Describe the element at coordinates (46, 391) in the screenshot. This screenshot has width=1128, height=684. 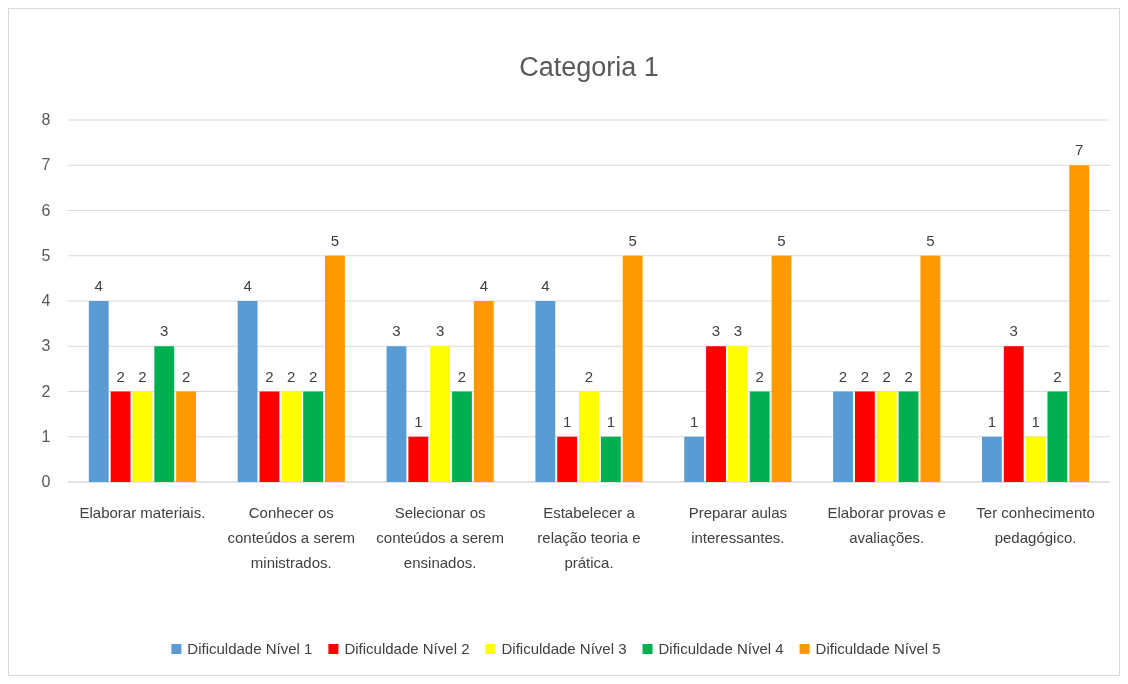
I see `y-tick-label: 2` at that location.